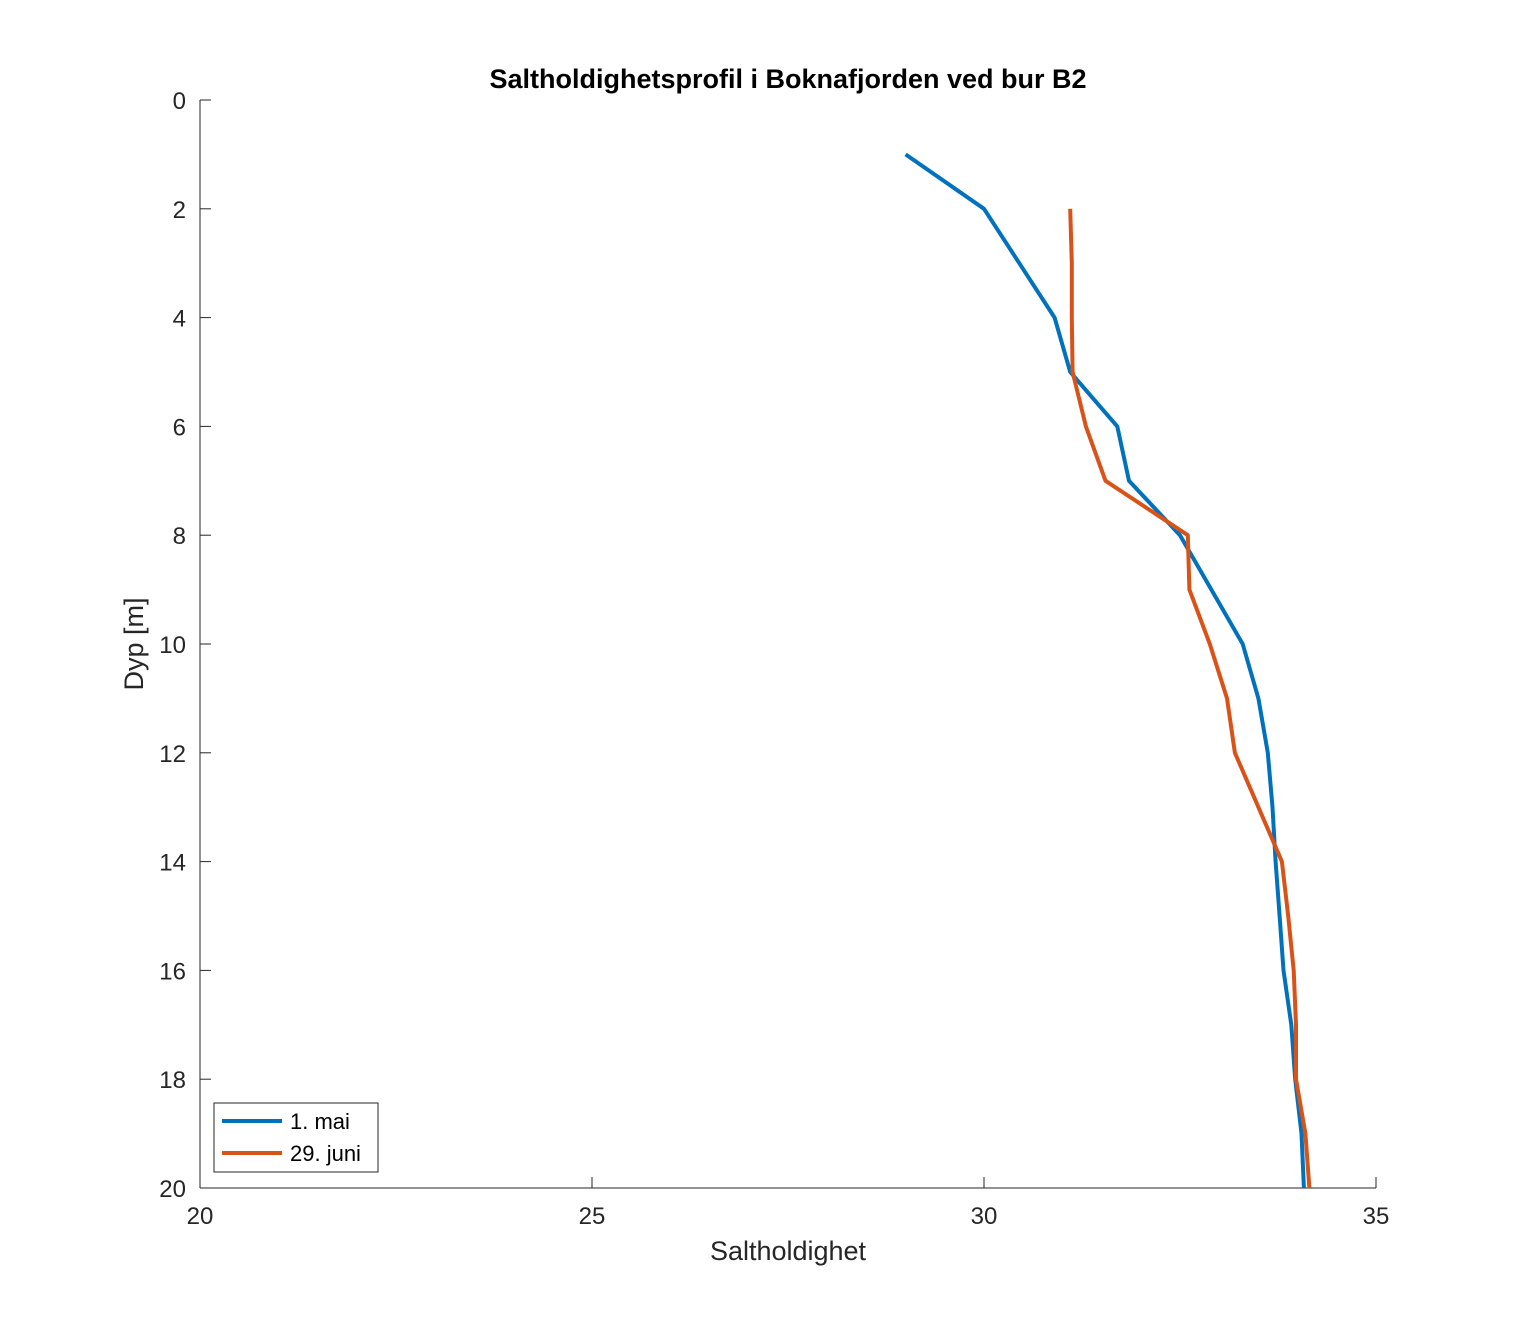 The height and width of the screenshot is (1334, 1520). What do you see at coordinates (179, 427) in the screenshot?
I see `y-tick-label: 6` at bounding box center [179, 427].